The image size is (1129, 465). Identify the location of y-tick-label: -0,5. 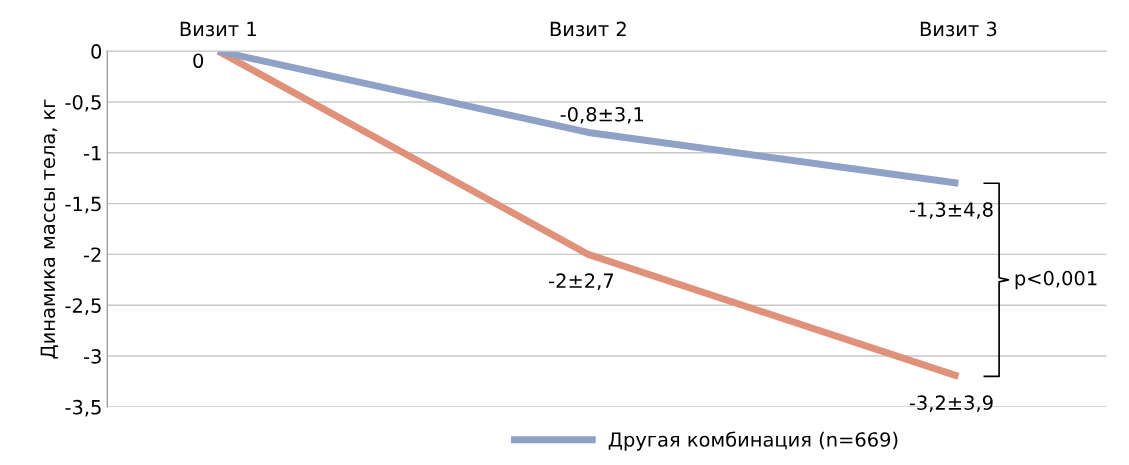
(83, 103).